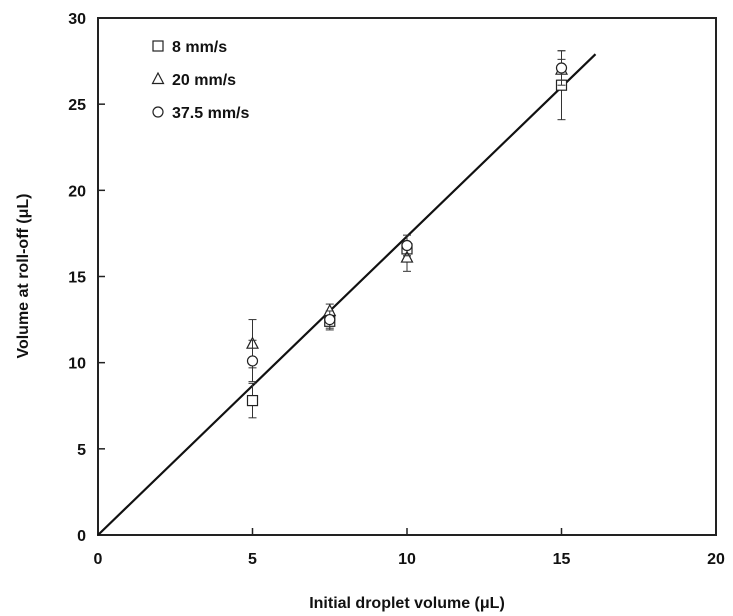 Image resolution: width=733 pixels, height=616 pixels. Describe the element at coordinates (158, 46) in the screenshot. I see `legend-marker-square` at that location.